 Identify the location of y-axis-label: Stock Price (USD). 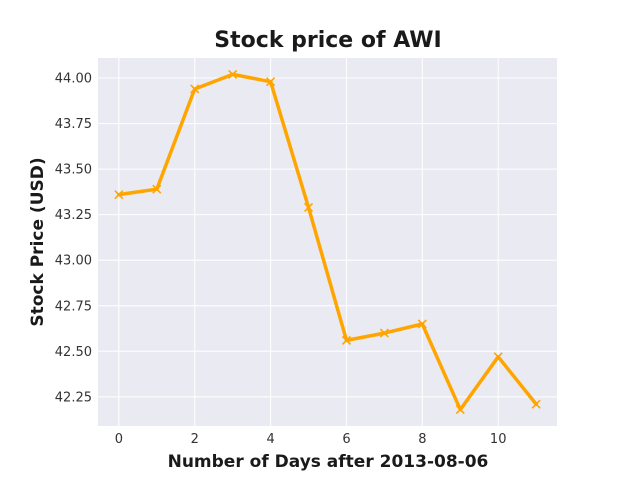
(38, 241).